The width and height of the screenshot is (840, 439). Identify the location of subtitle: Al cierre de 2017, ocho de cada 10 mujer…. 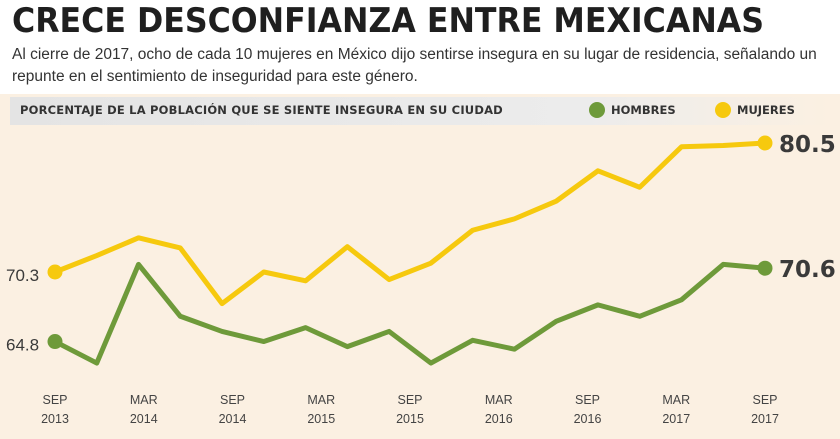
(414, 65).